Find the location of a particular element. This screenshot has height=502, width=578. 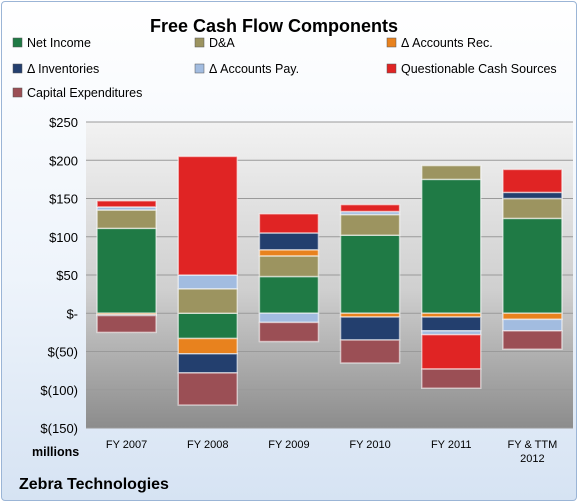

y-tick-label: $(150) is located at coordinates (59, 428).